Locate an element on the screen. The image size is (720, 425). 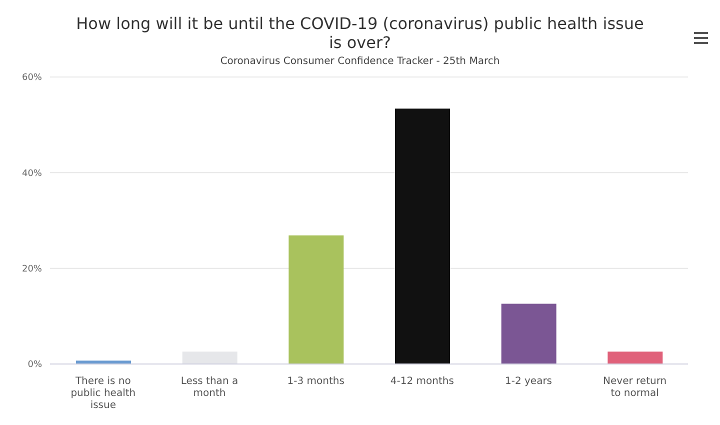
chart-subtitle: Coronavirus Consumer Confidence Tracker - 25th March is located at coordinates (360, 61).